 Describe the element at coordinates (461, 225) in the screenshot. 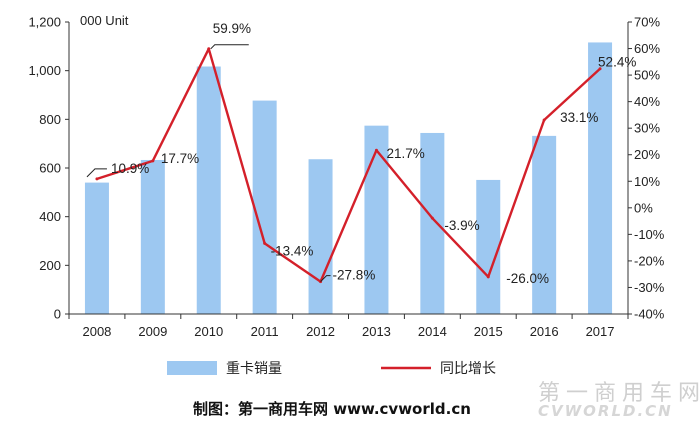

I see `line-data-label: -3.9%` at that location.